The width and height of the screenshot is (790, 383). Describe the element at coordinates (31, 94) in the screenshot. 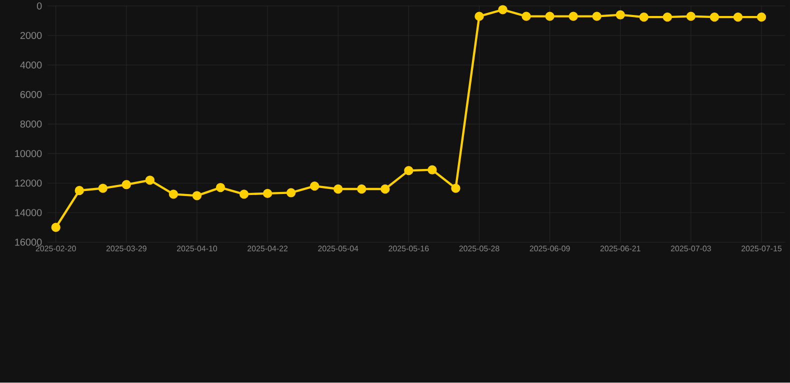

I see `y-tick-label: 6000` at that location.